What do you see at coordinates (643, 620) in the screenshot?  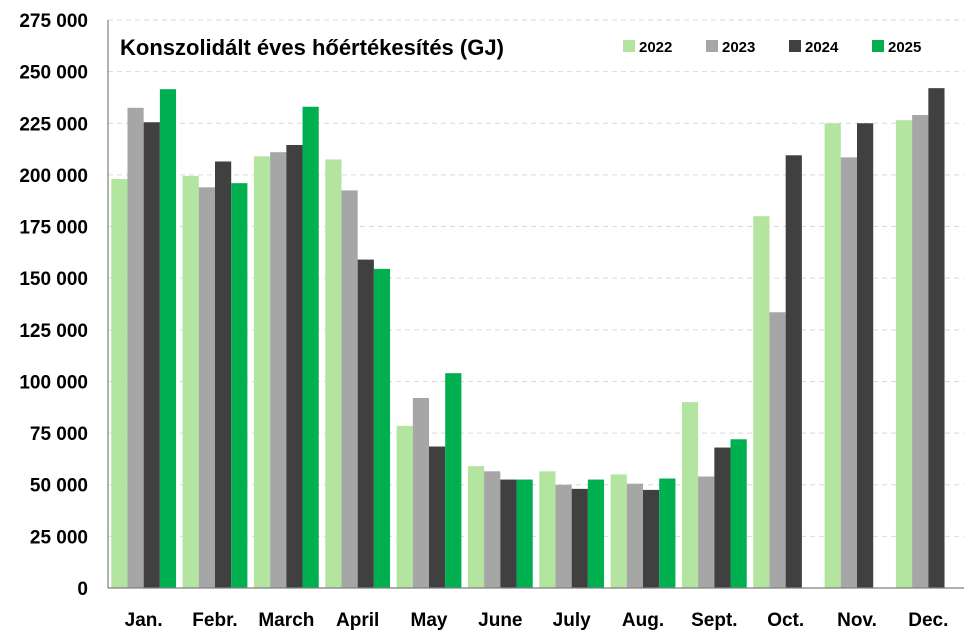 I see `x-tick-label: Aug.` at bounding box center [643, 620].